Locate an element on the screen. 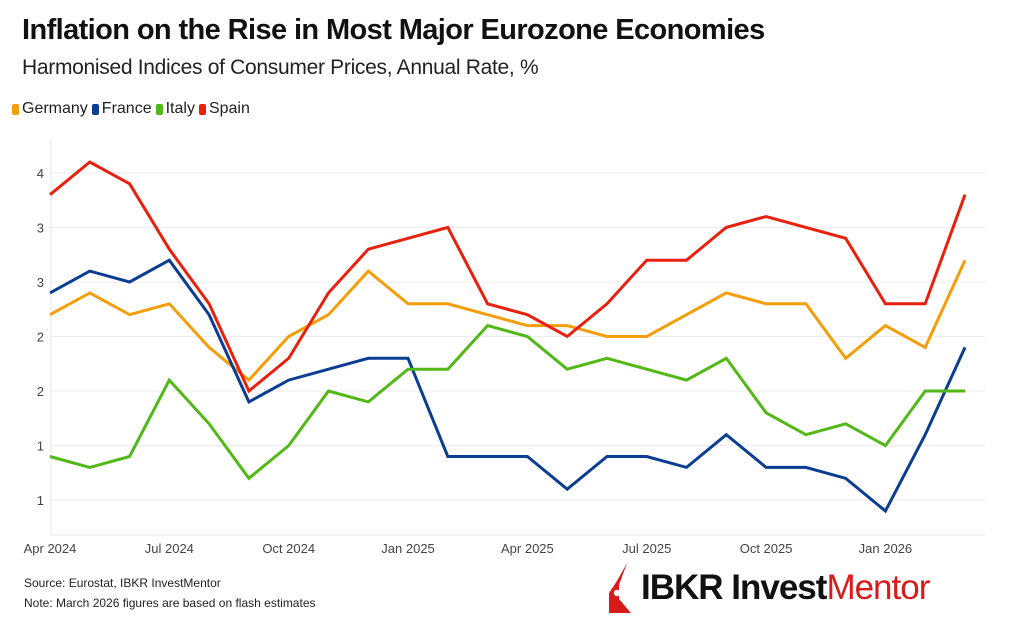  legend-label: Spain is located at coordinates (229, 108).